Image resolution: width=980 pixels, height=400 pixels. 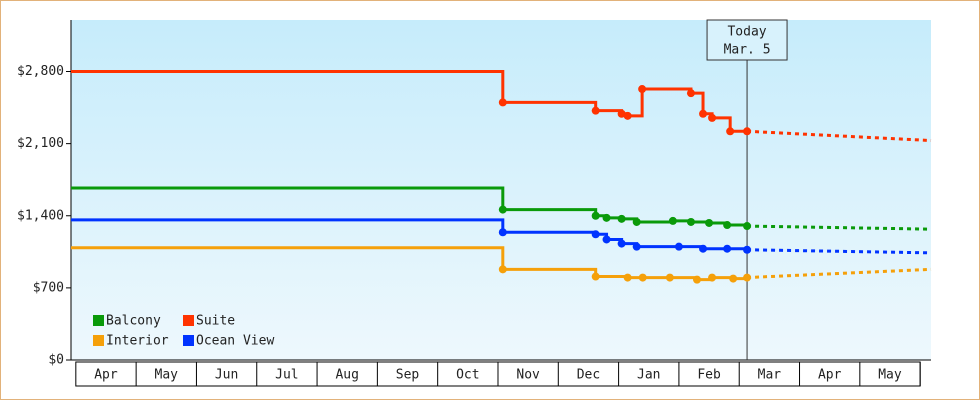 I want to click on x-tick-label: Dec, so click(x=588, y=375).